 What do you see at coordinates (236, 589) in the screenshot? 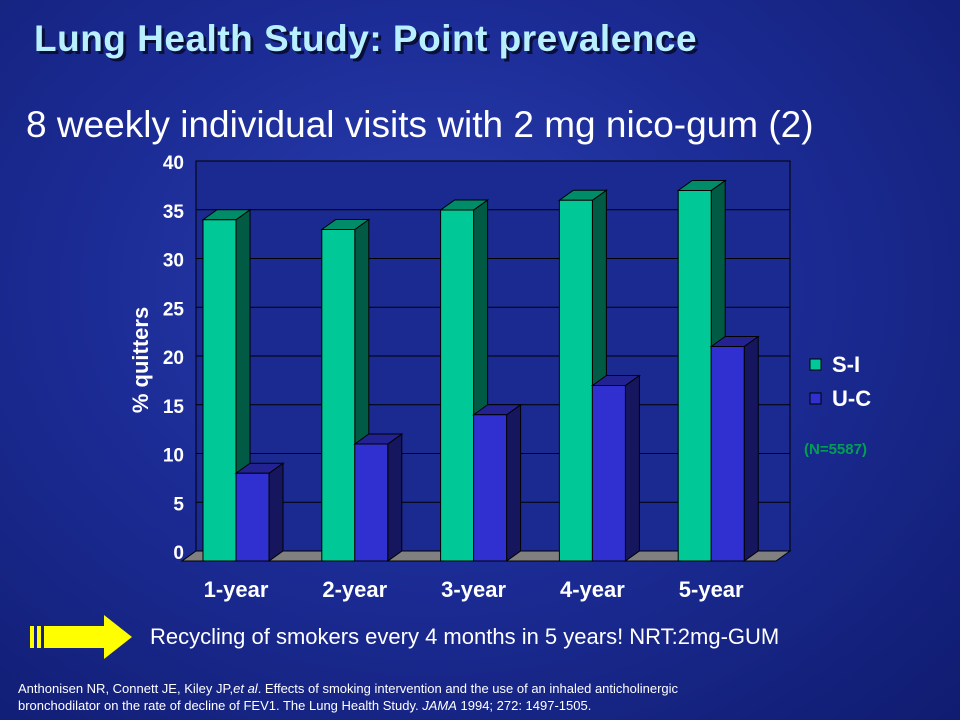
I see `x-tick-label: 1-year` at bounding box center [236, 589].